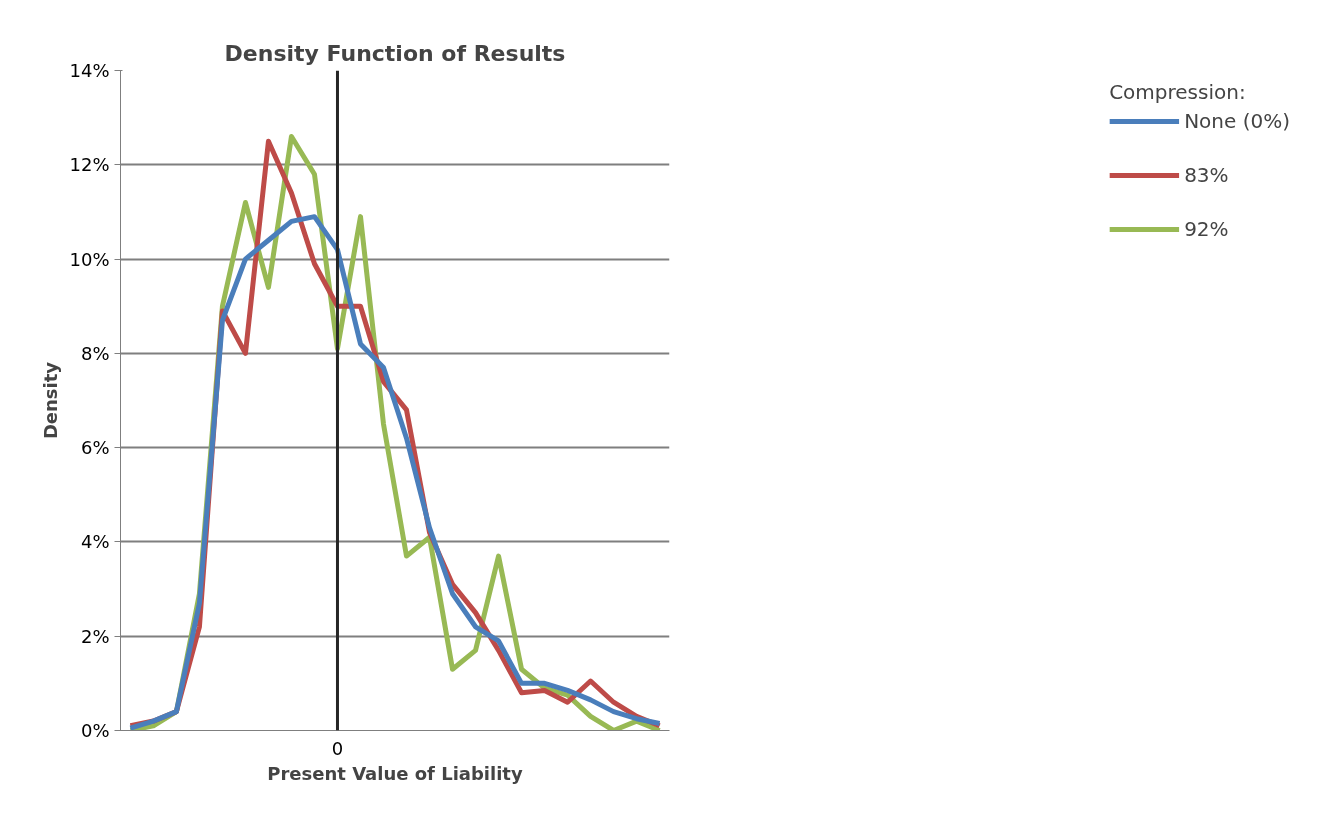  What do you see at coordinates (1178, 92) in the screenshot?
I see `legend-title: Compression:` at bounding box center [1178, 92].